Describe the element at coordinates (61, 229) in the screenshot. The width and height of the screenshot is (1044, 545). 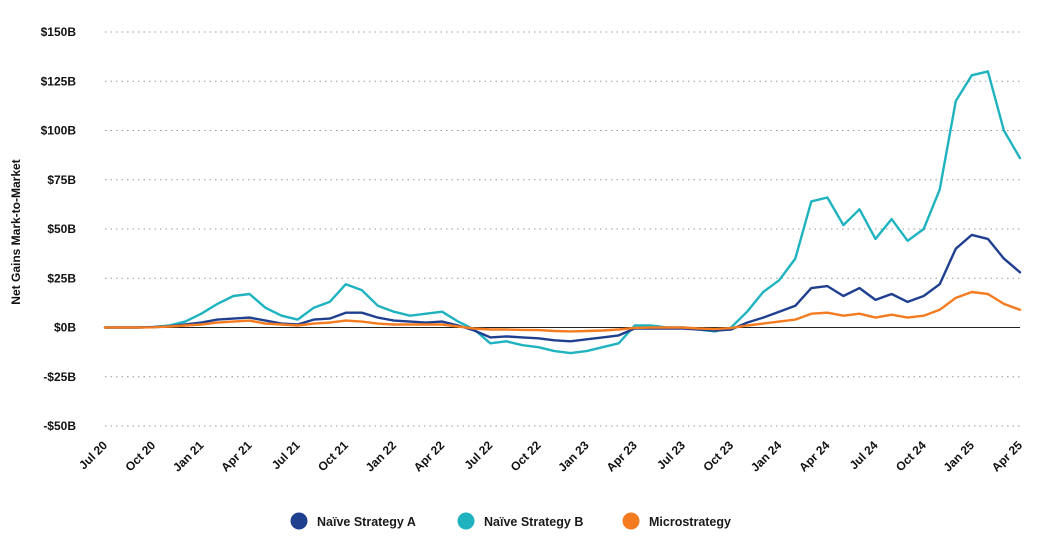
I see `y-tick-label: $50B` at that location.